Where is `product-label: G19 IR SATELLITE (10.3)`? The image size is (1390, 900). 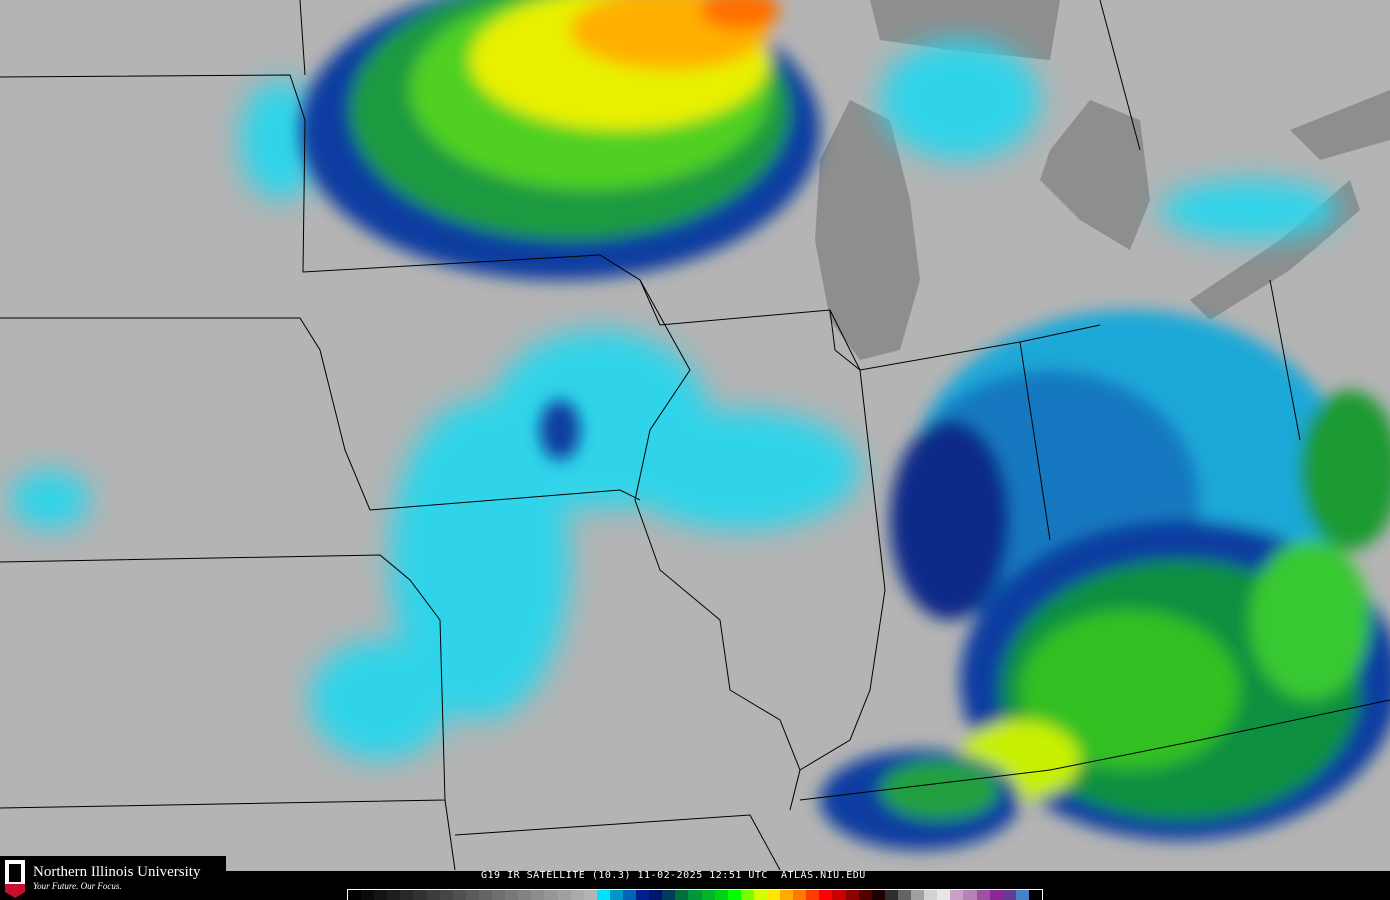 product-label: G19 IR SATELLITE (10.3) is located at coordinates (556, 875).